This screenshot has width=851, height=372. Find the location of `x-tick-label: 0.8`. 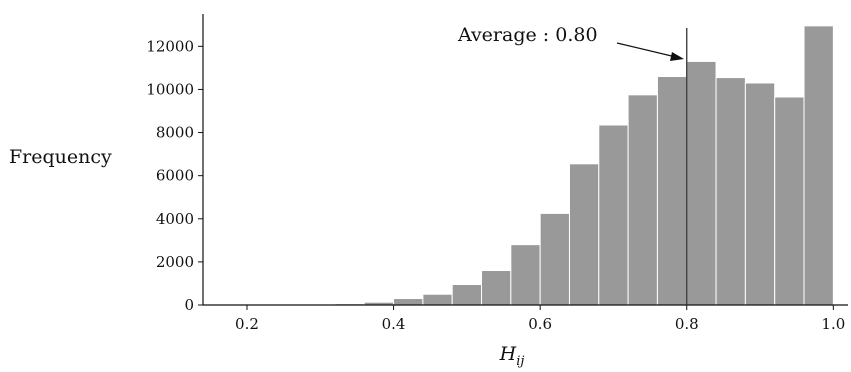

x-tick-label: 0.8 is located at coordinates (687, 324).